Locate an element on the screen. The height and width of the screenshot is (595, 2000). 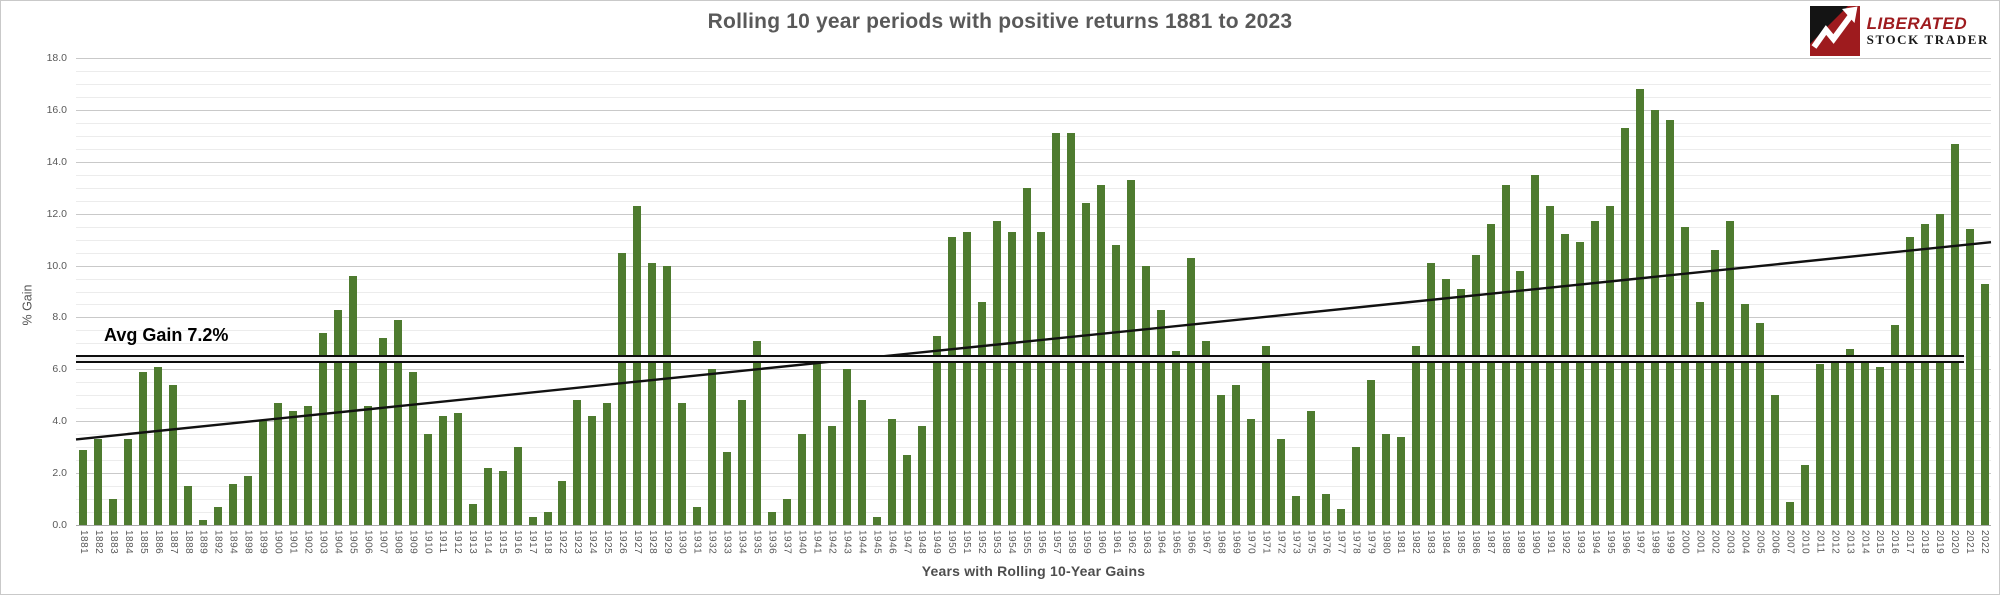
bar-column: 1889 is located at coordinates (203, 306).